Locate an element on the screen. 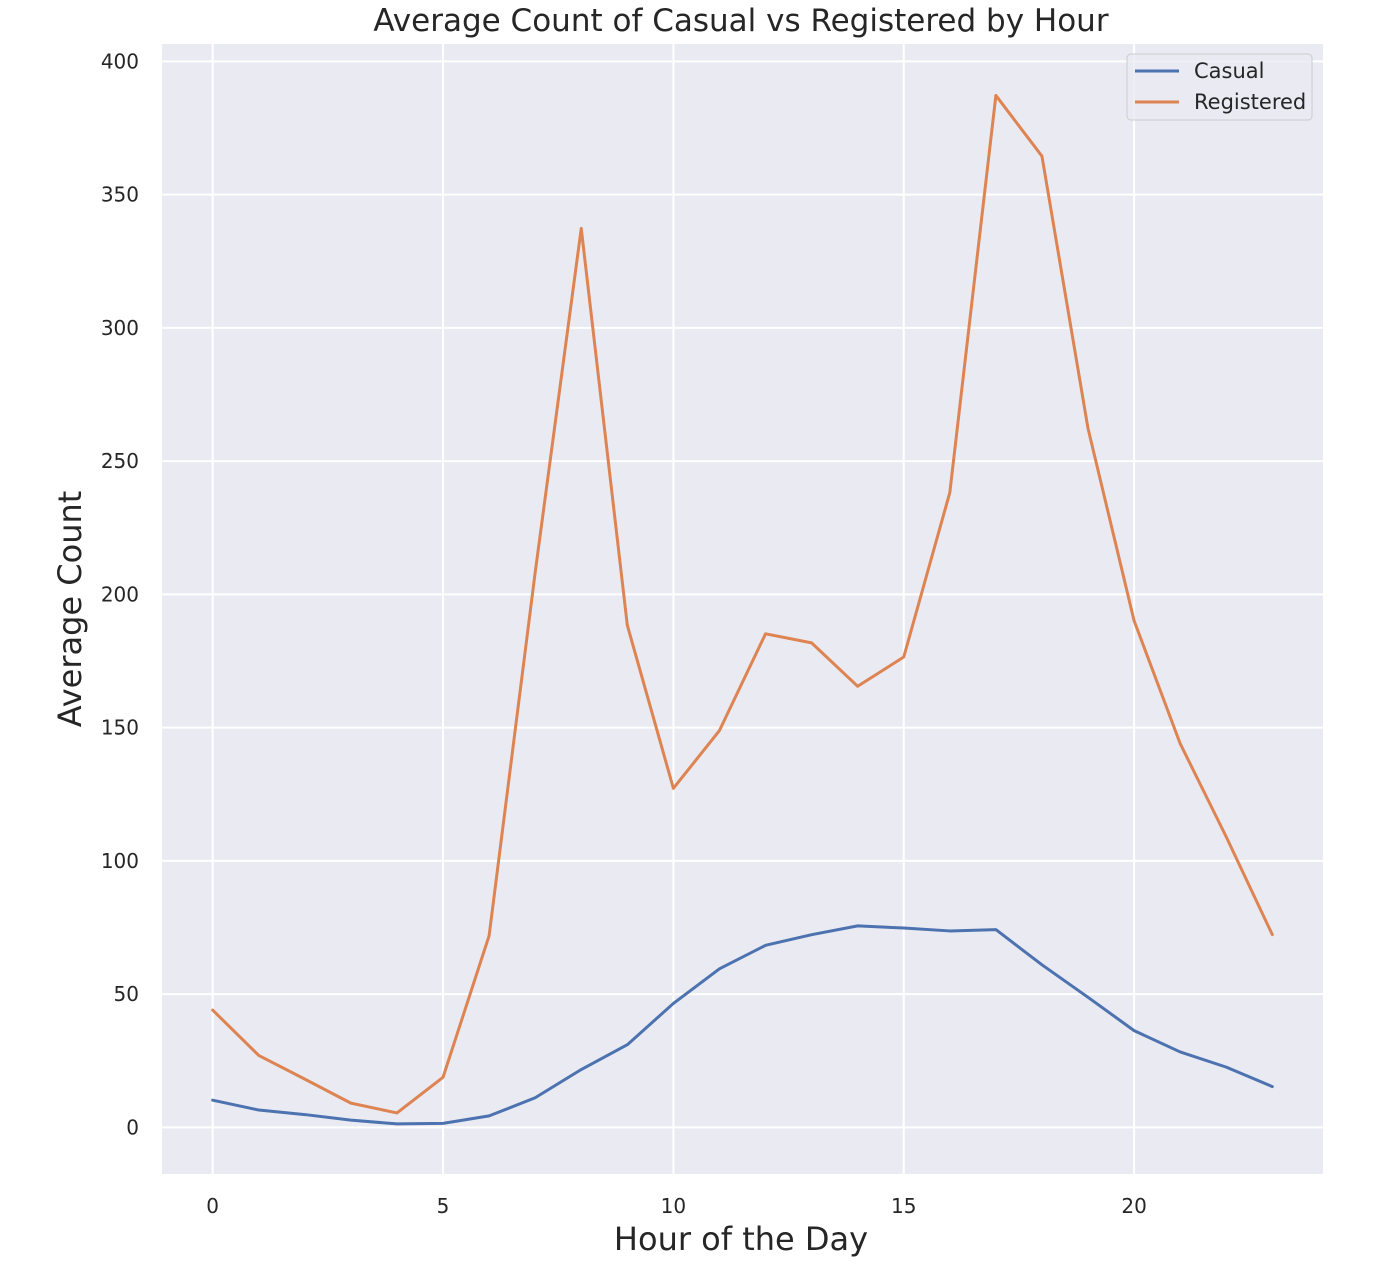  x-tick-label: 0 is located at coordinates (212, 1206).